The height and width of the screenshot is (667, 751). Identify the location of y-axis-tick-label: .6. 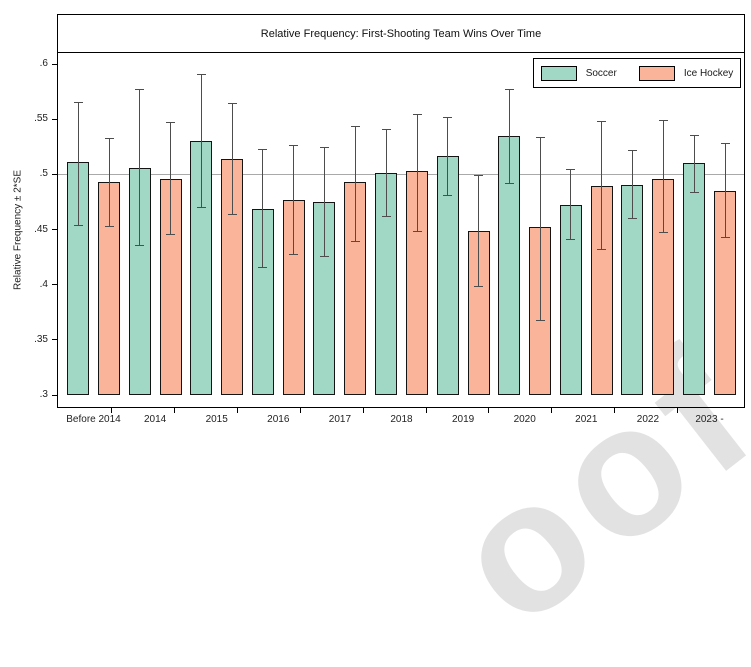
(32, 63).